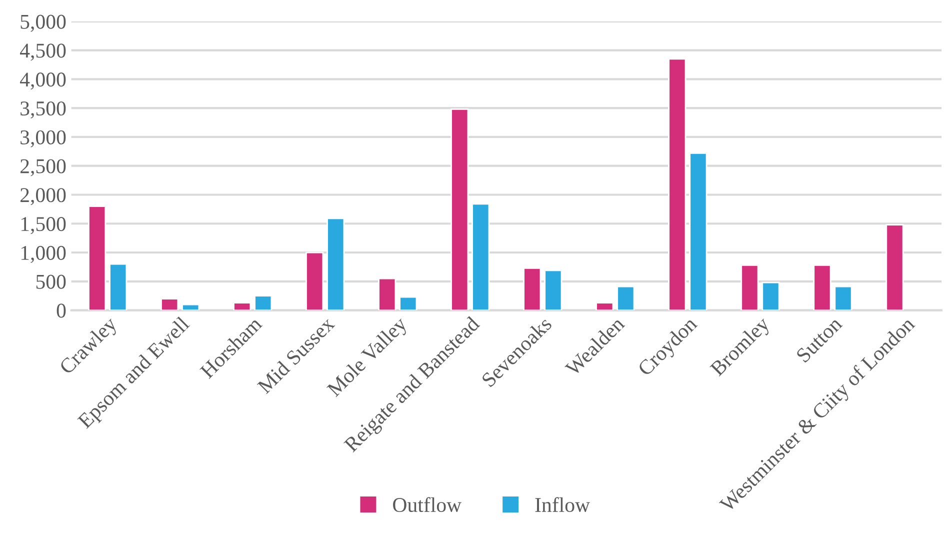  What do you see at coordinates (51, 281) in the screenshot?
I see `y-tick-label: 500` at bounding box center [51, 281].